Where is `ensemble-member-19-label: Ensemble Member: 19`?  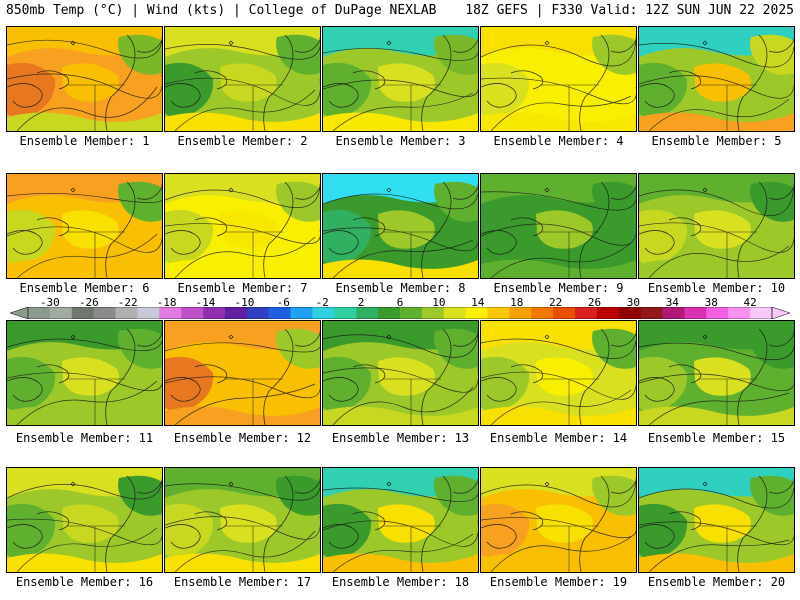 ensemble-member-19-label: Ensemble Member: 19 is located at coordinates (558, 582).